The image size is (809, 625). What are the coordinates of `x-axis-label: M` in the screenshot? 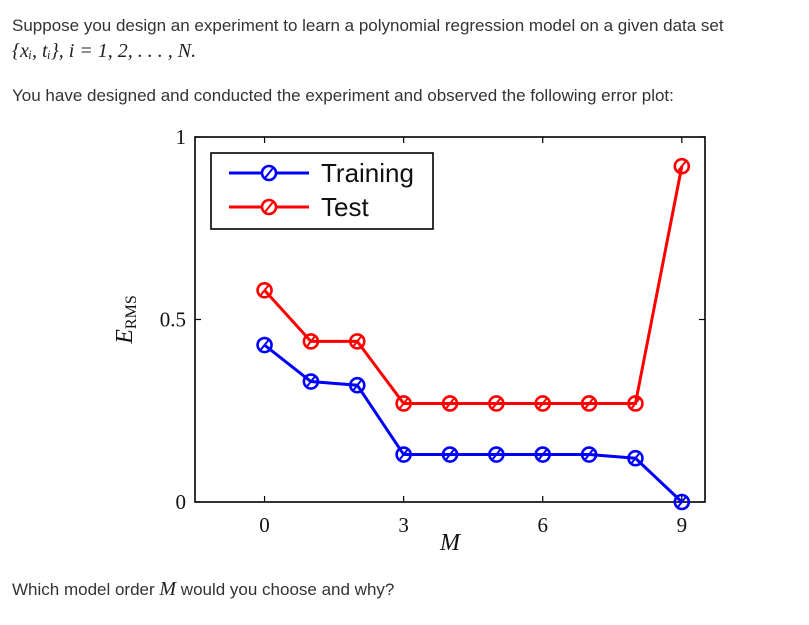 It's located at (450, 543).